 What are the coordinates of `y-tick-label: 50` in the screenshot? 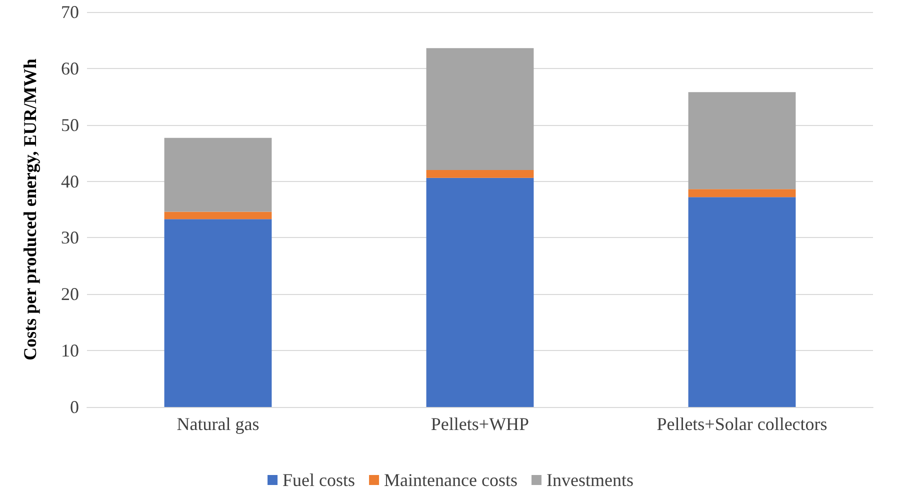 It's located at (70, 124).